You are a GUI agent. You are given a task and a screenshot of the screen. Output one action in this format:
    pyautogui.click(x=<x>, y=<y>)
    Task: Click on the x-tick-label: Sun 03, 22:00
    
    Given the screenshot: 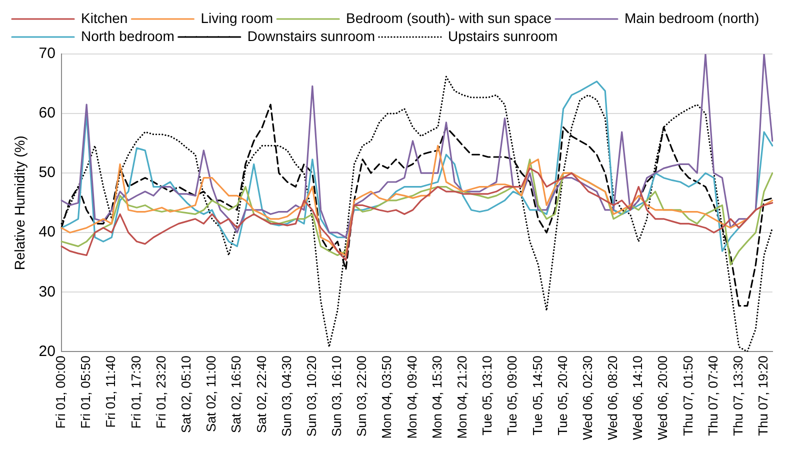 What is the action you would take?
    pyautogui.click(x=362, y=396)
    